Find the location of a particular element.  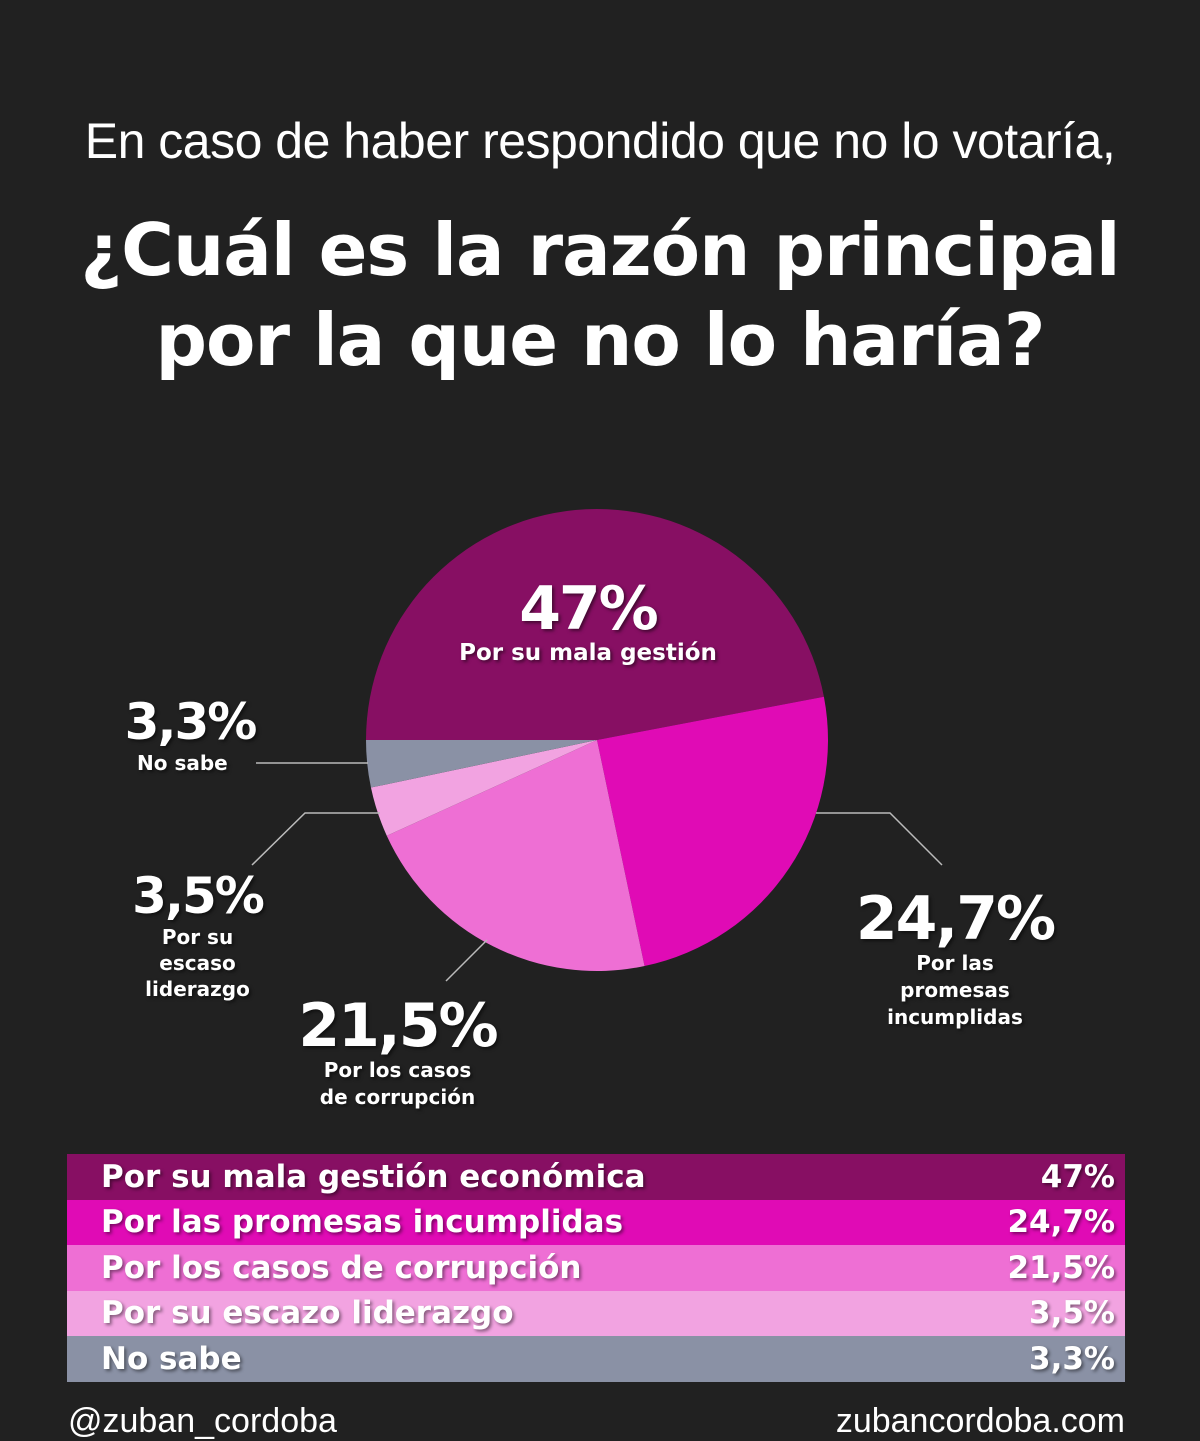

leader-line-promesas is located at coordinates (879, 839).